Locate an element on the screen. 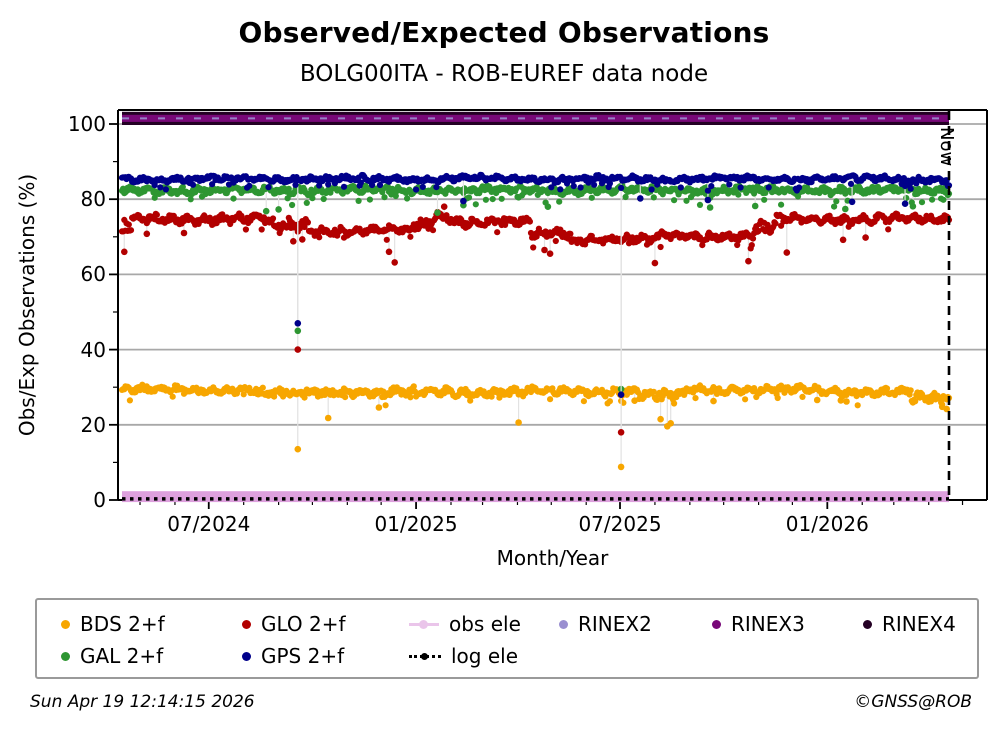 The width and height of the screenshot is (1008, 734). y-tick-label: 100 is located at coordinates (86, 124).